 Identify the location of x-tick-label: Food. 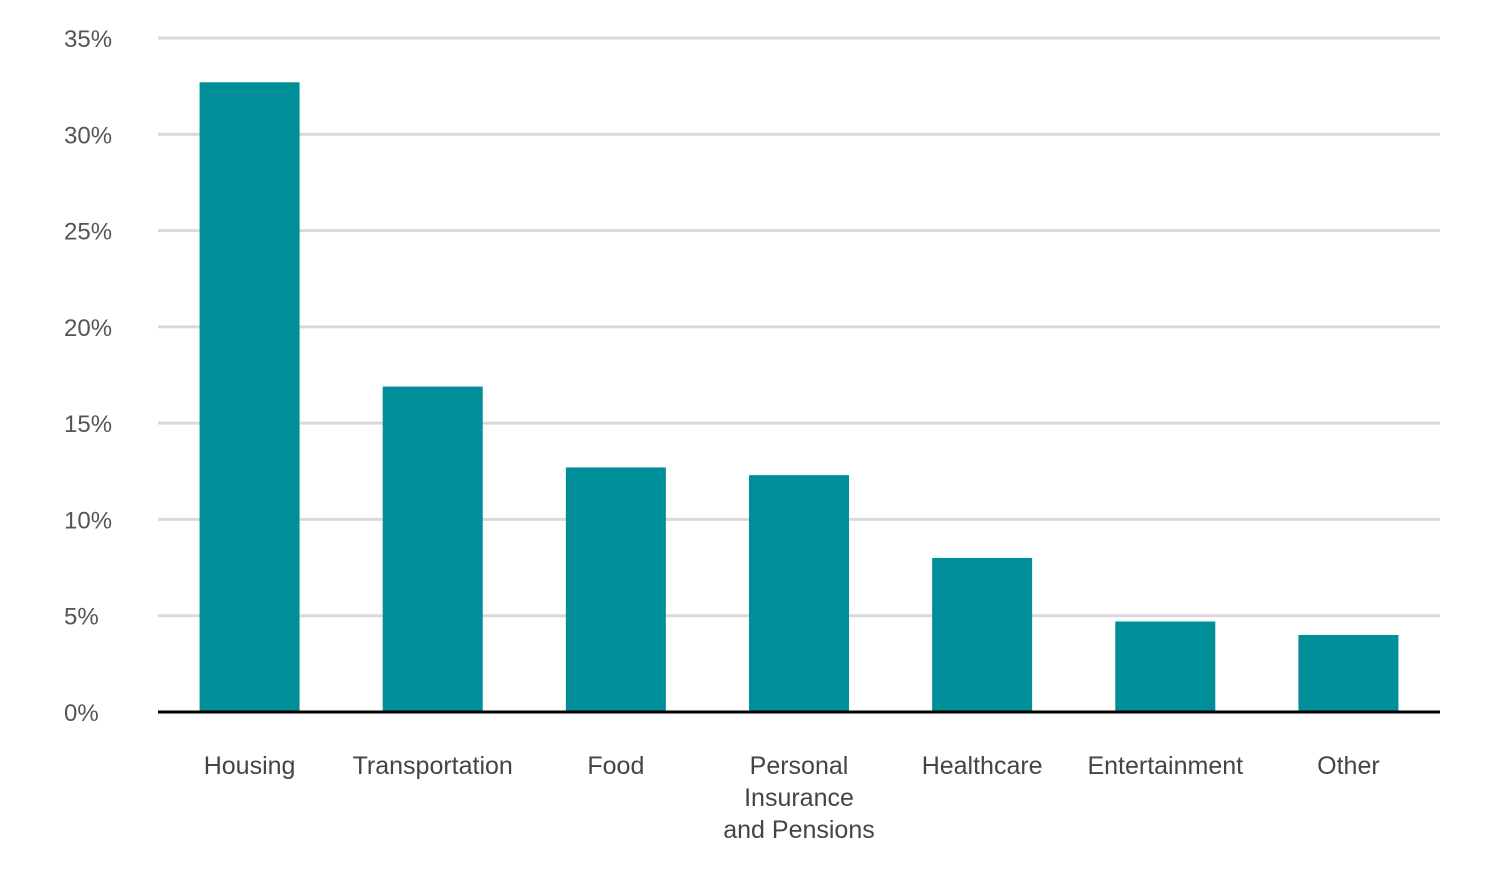
(615, 766).